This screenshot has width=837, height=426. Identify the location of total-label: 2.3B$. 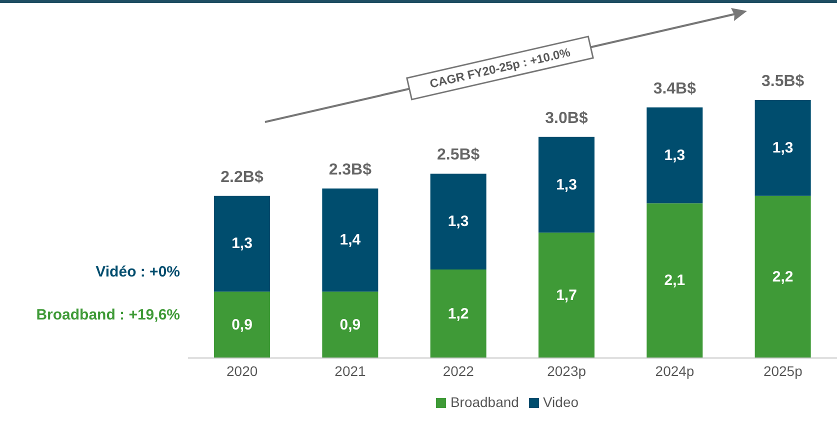
(350, 169).